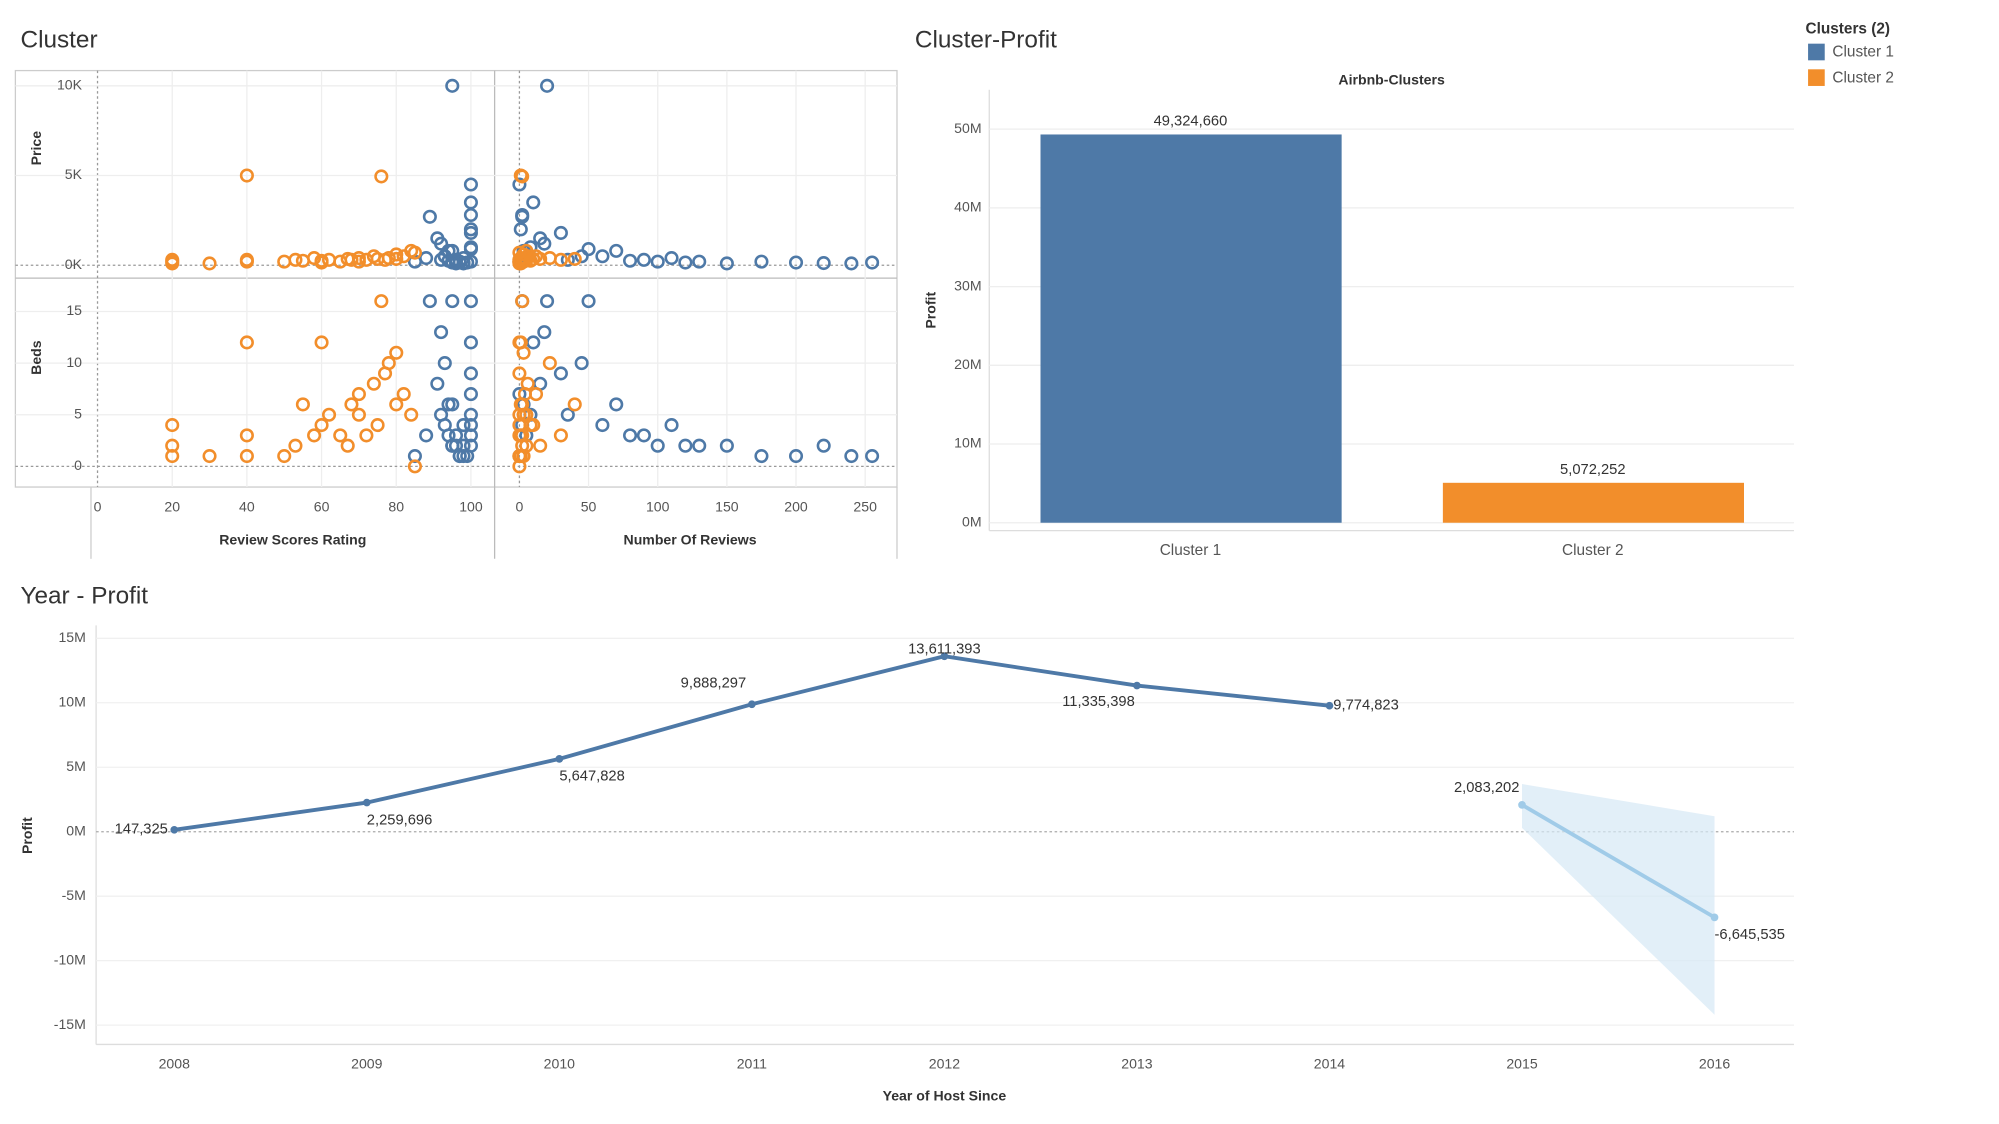 The width and height of the screenshot is (1999, 1124). I want to click on legend-swatch, so click(1816, 52).